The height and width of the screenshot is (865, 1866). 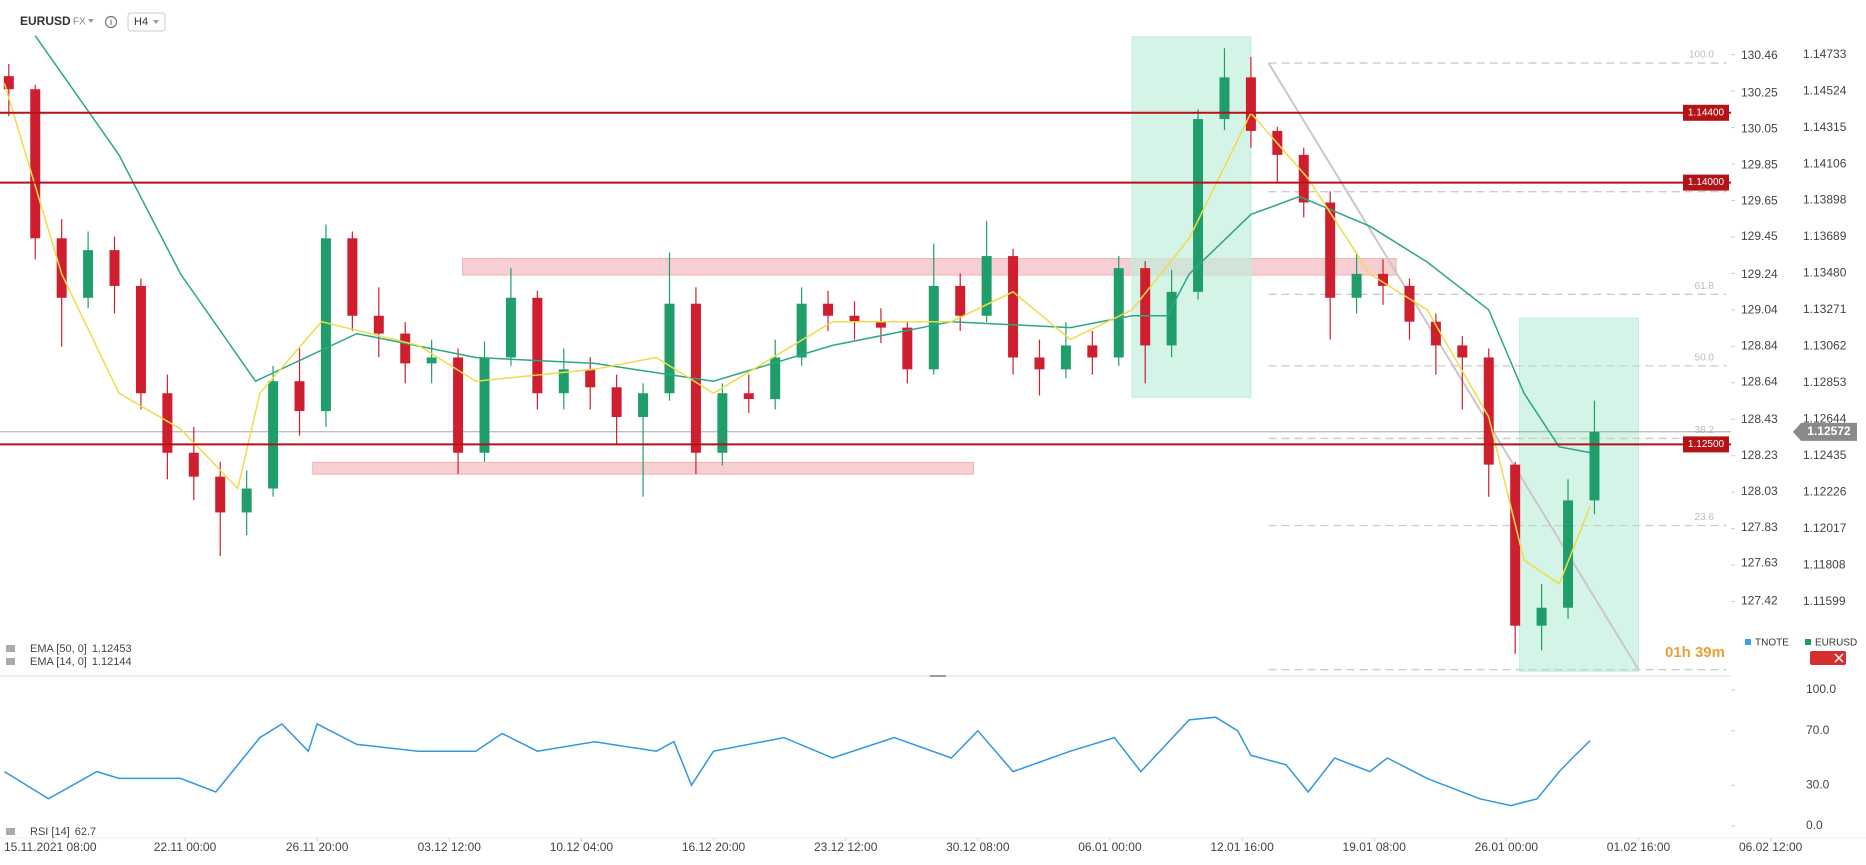 I want to click on timeframe-box, so click(x=146, y=22).